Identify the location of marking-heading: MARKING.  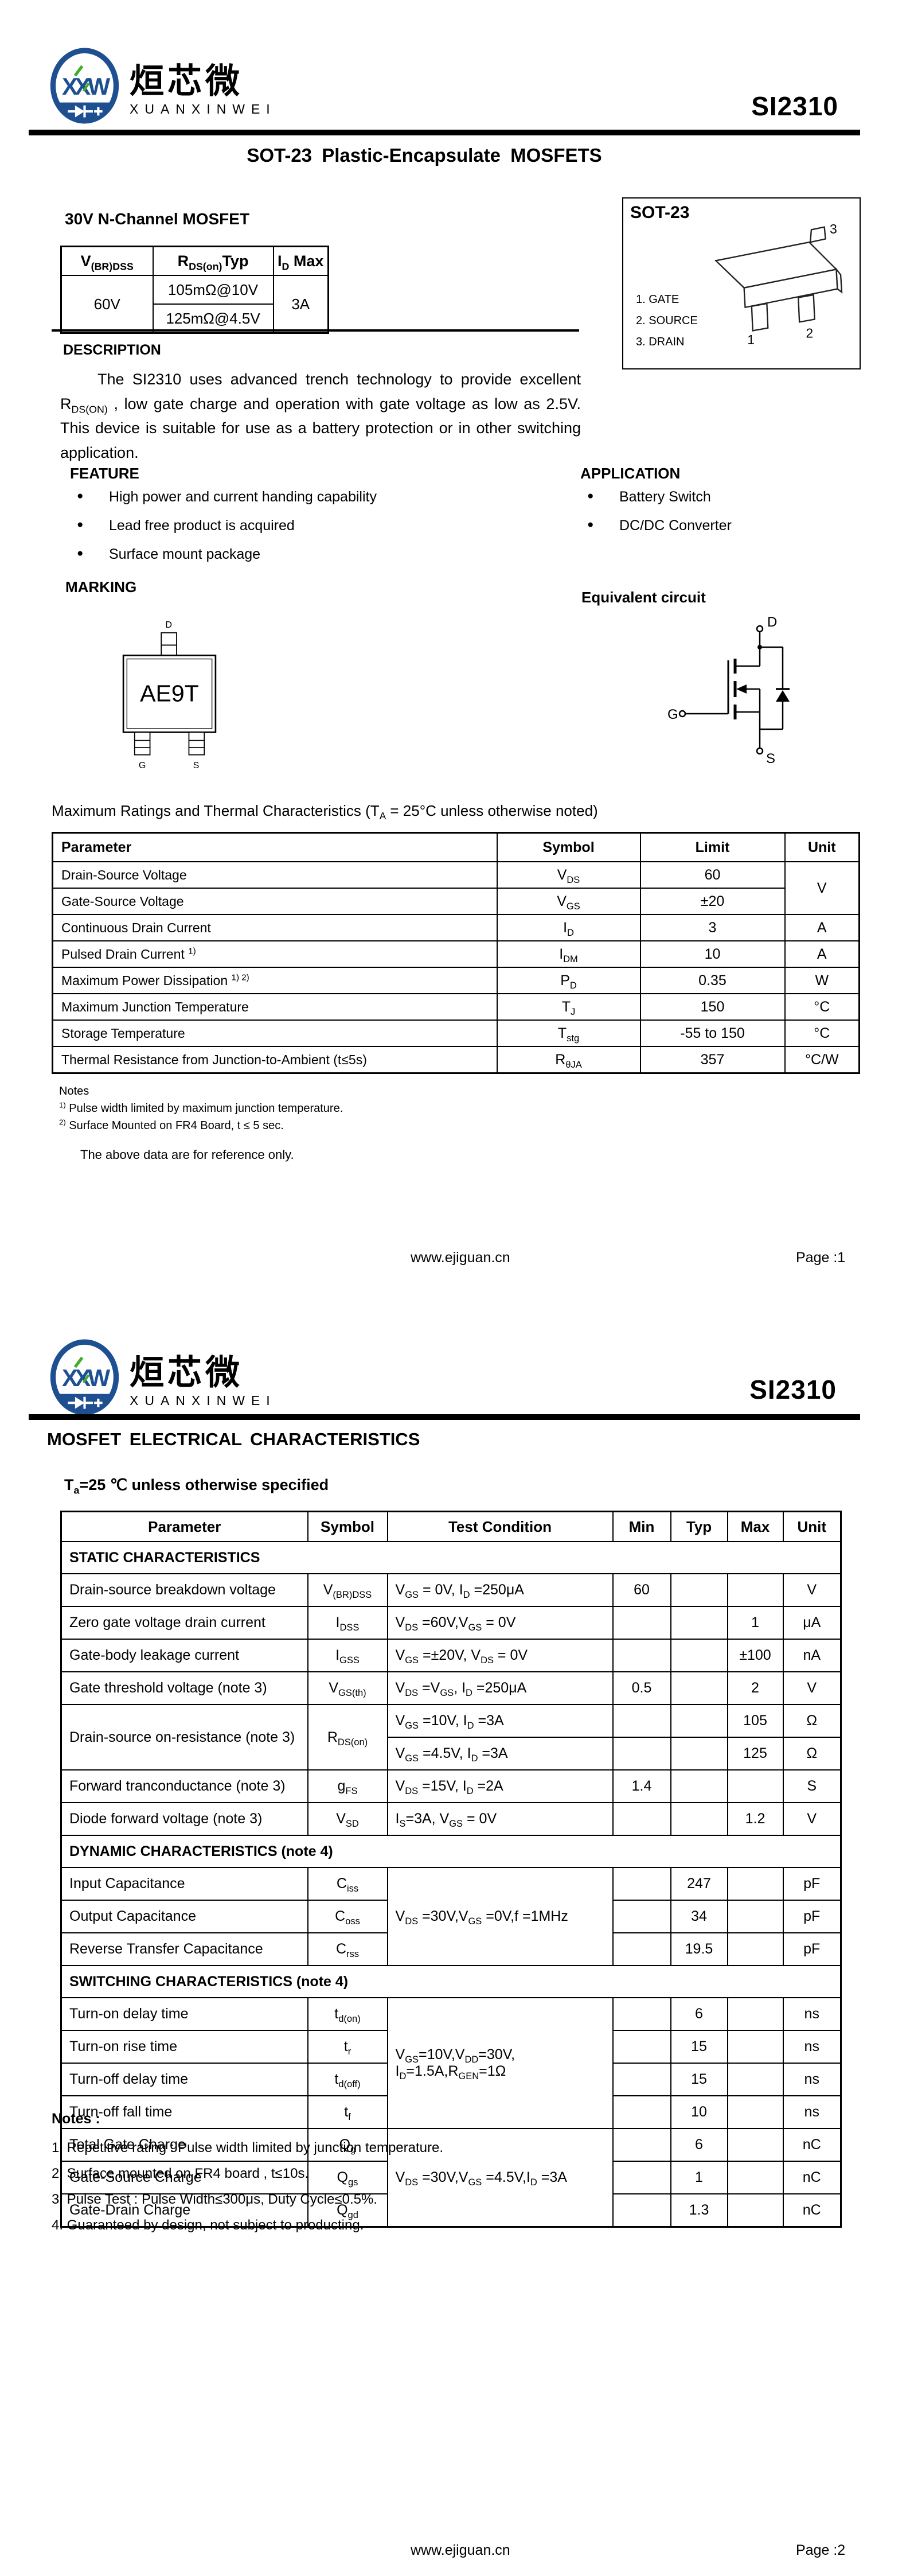
(101, 587).